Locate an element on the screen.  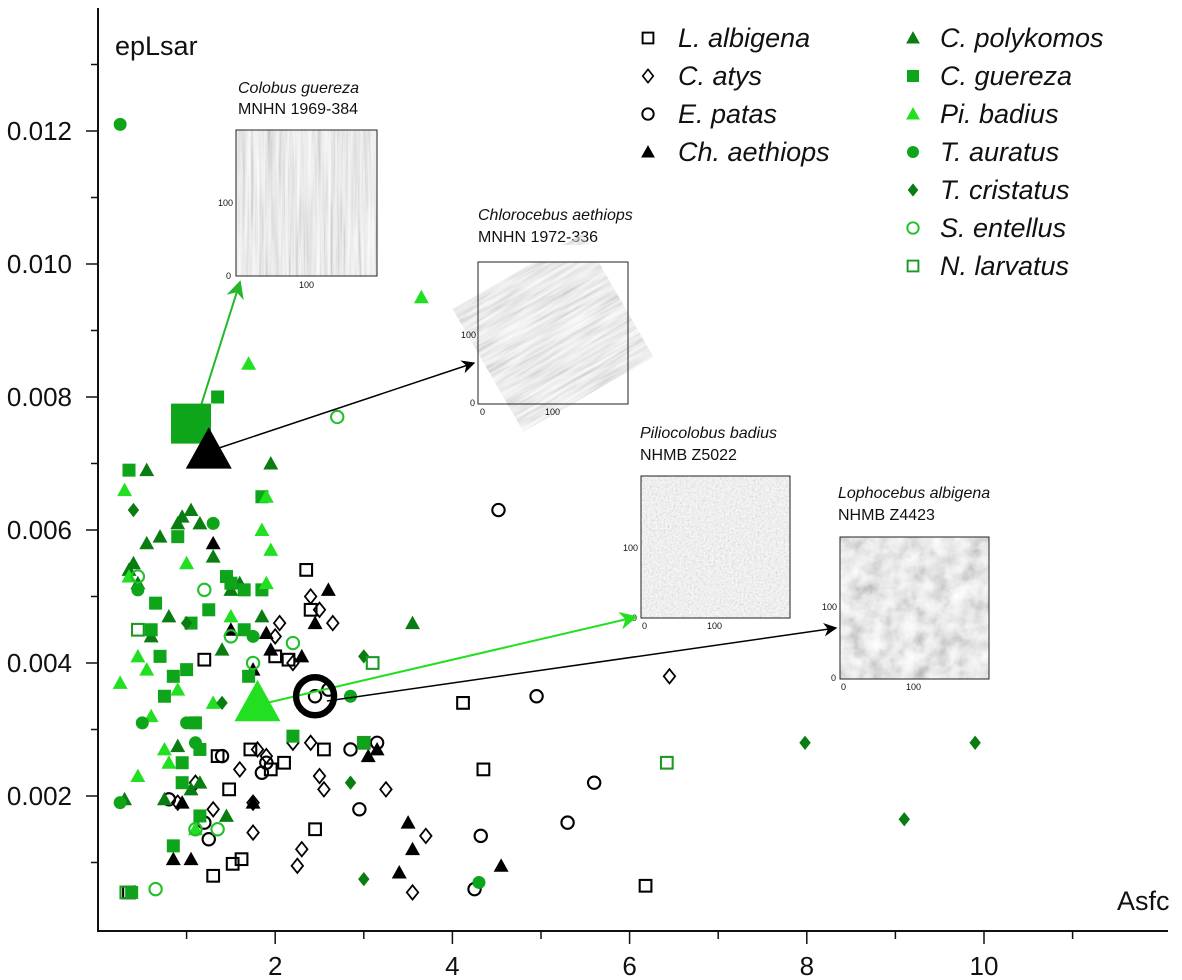
legend-marker-e-patas is located at coordinates (648, 114).